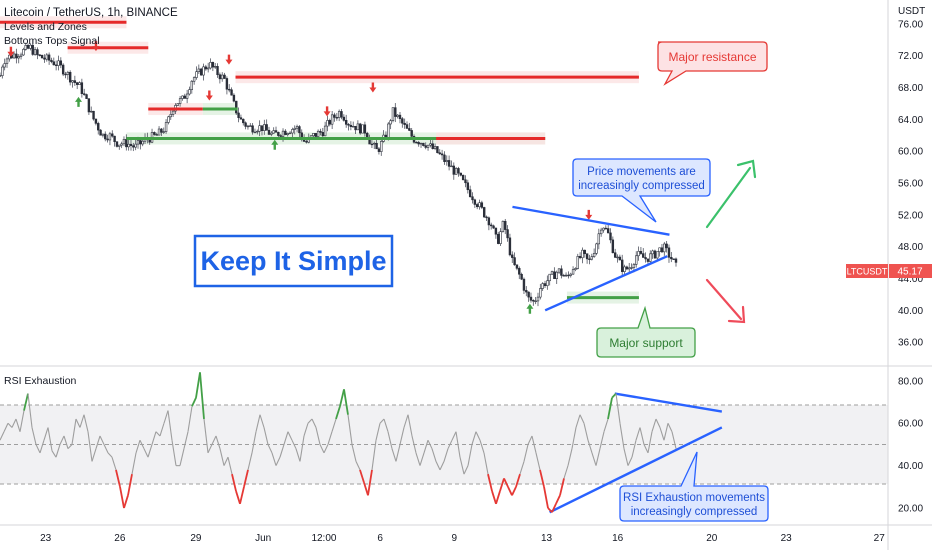  What do you see at coordinates (911, 11) in the screenshot?
I see `price-axis-unit: USDT` at bounding box center [911, 11].